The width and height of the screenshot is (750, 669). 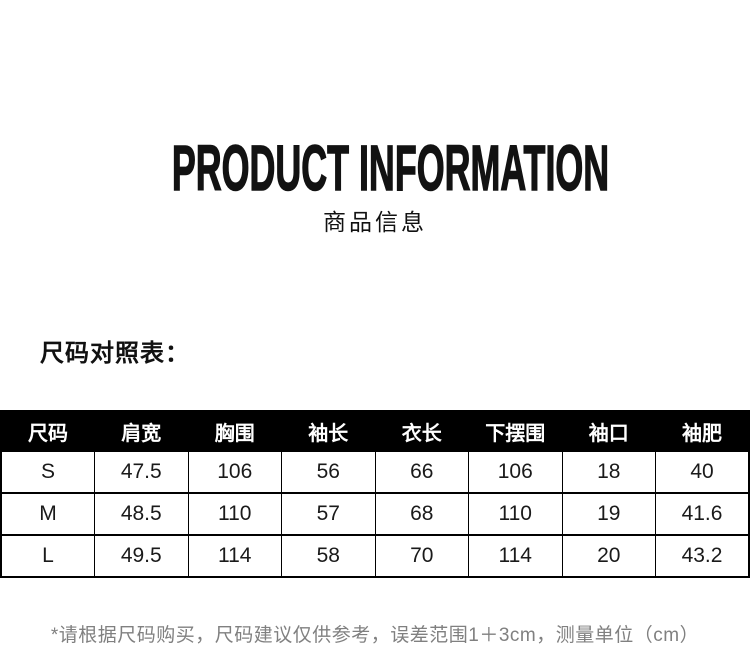 I want to click on page-title-wrap: PRODUCT INFORMATION, so click(x=375, y=168).